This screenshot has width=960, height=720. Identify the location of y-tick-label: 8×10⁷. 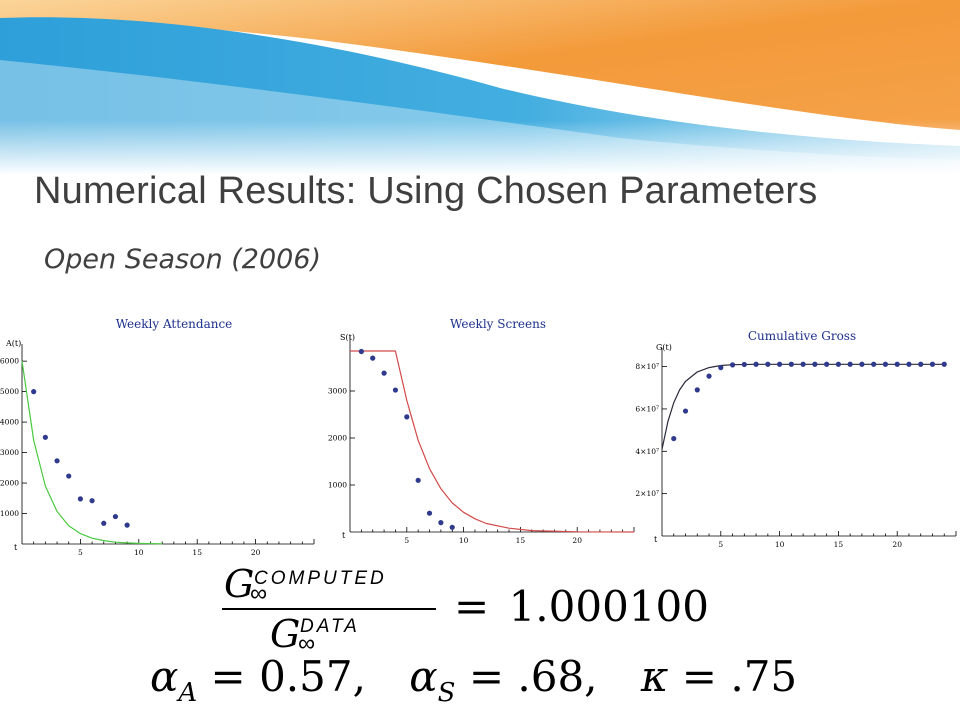
(647, 366).